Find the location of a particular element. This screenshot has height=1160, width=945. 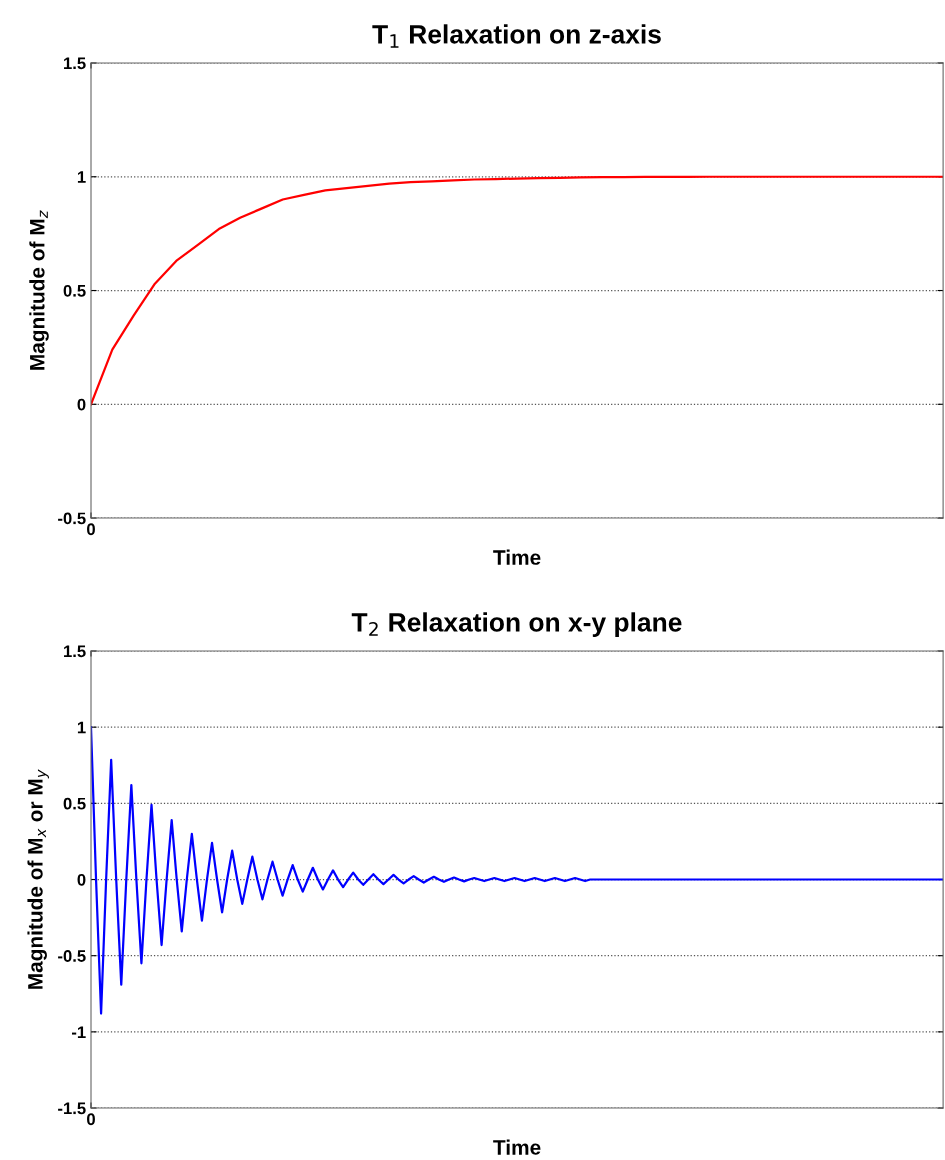

chart-title: T$_{2}$ Relaxation on x-y plane is located at coordinates (516, 624).